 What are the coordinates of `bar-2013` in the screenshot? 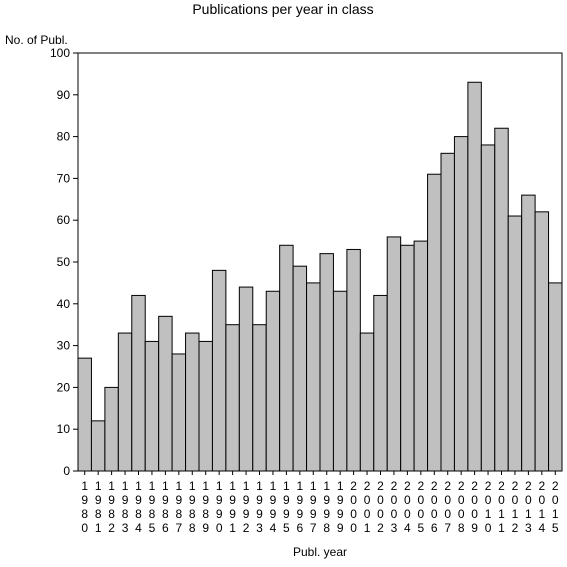 It's located at (528, 333).